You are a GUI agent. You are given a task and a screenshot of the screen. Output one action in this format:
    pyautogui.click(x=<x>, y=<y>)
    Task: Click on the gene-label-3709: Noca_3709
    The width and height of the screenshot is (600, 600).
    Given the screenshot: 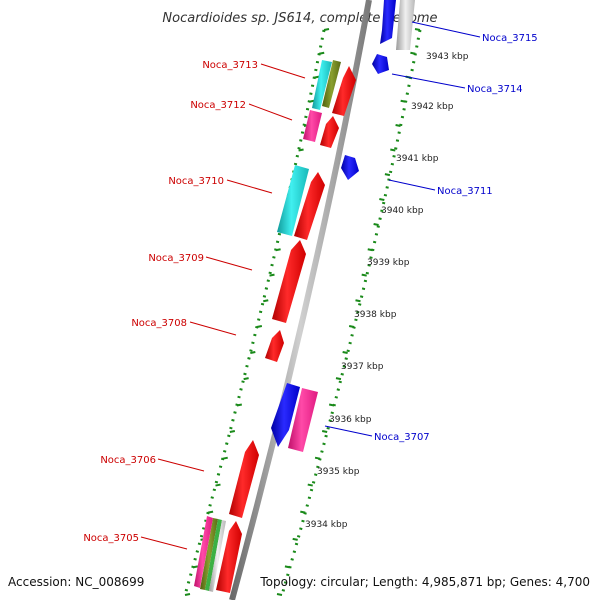 What is the action you would take?
    pyautogui.click(x=176, y=258)
    